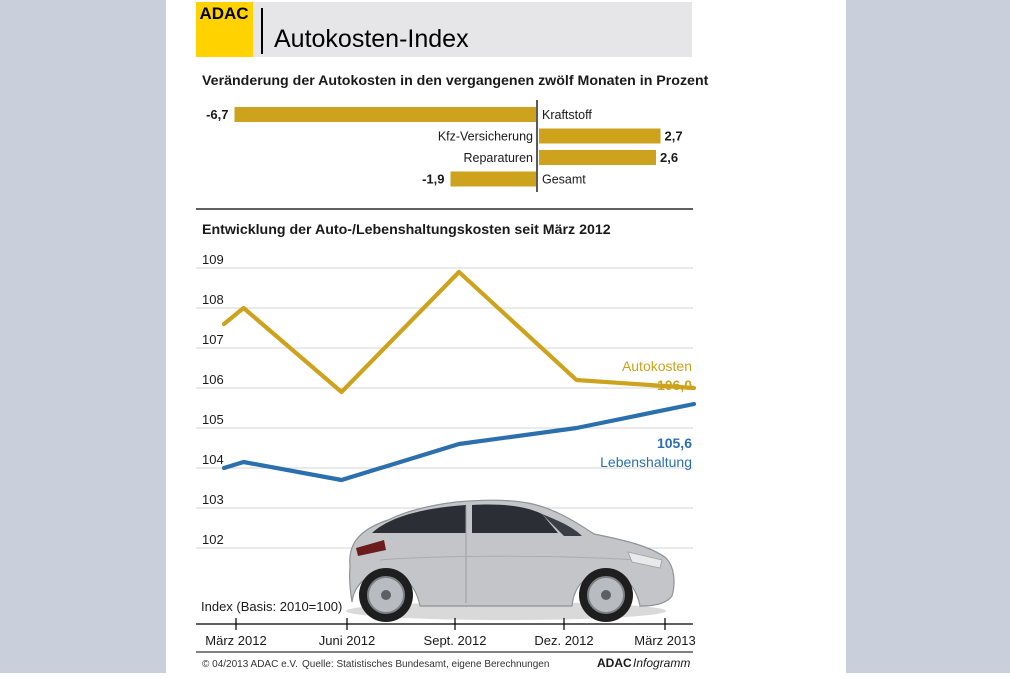  What do you see at coordinates (455, 640) in the screenshot?
I see `x-tick-label: Sept. 2012` at bounding box center [455, 640].